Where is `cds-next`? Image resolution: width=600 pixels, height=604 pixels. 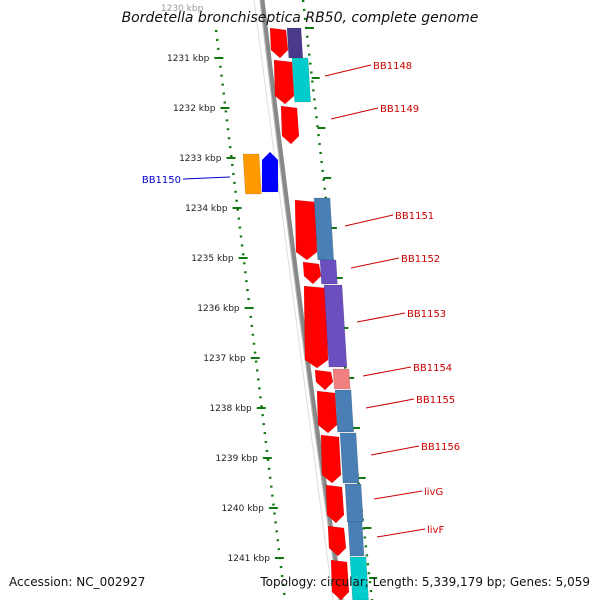 cds-next is located at coordinates (340, 580).